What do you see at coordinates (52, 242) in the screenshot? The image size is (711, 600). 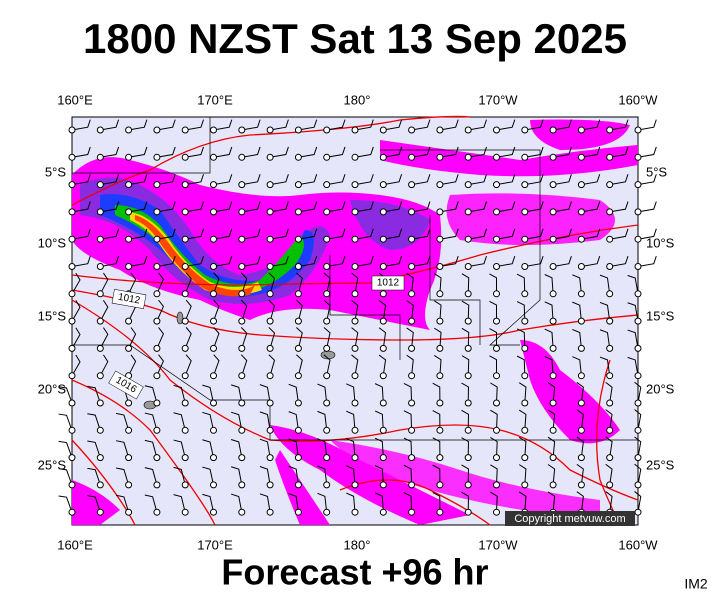 I see `lat-label: 10°S` at bounding box center [52, 242].